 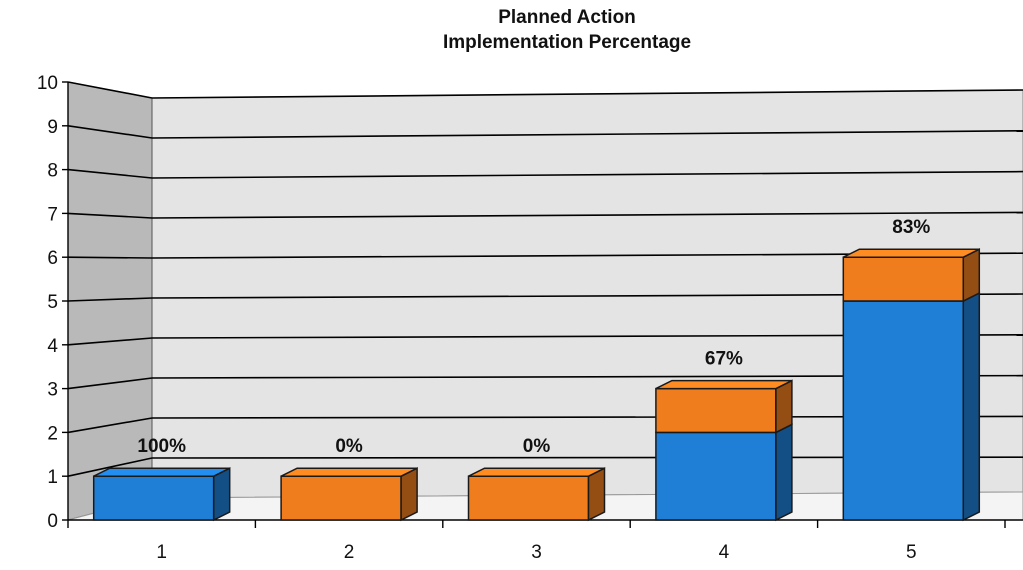 I want to click on y-tick-label: 7, so click(x=52, y=214).